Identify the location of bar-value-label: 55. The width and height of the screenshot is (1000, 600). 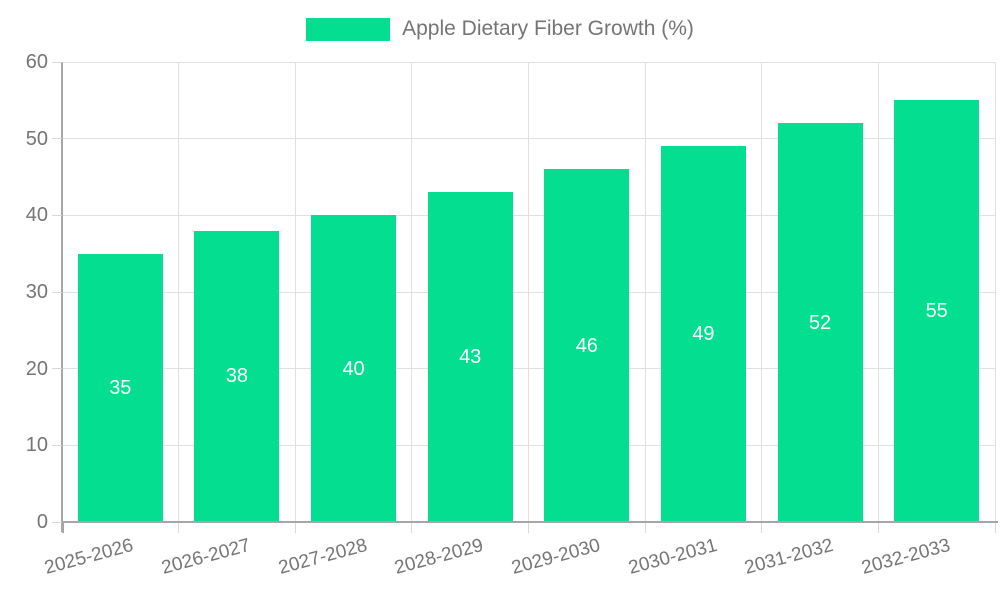
(936, 311).